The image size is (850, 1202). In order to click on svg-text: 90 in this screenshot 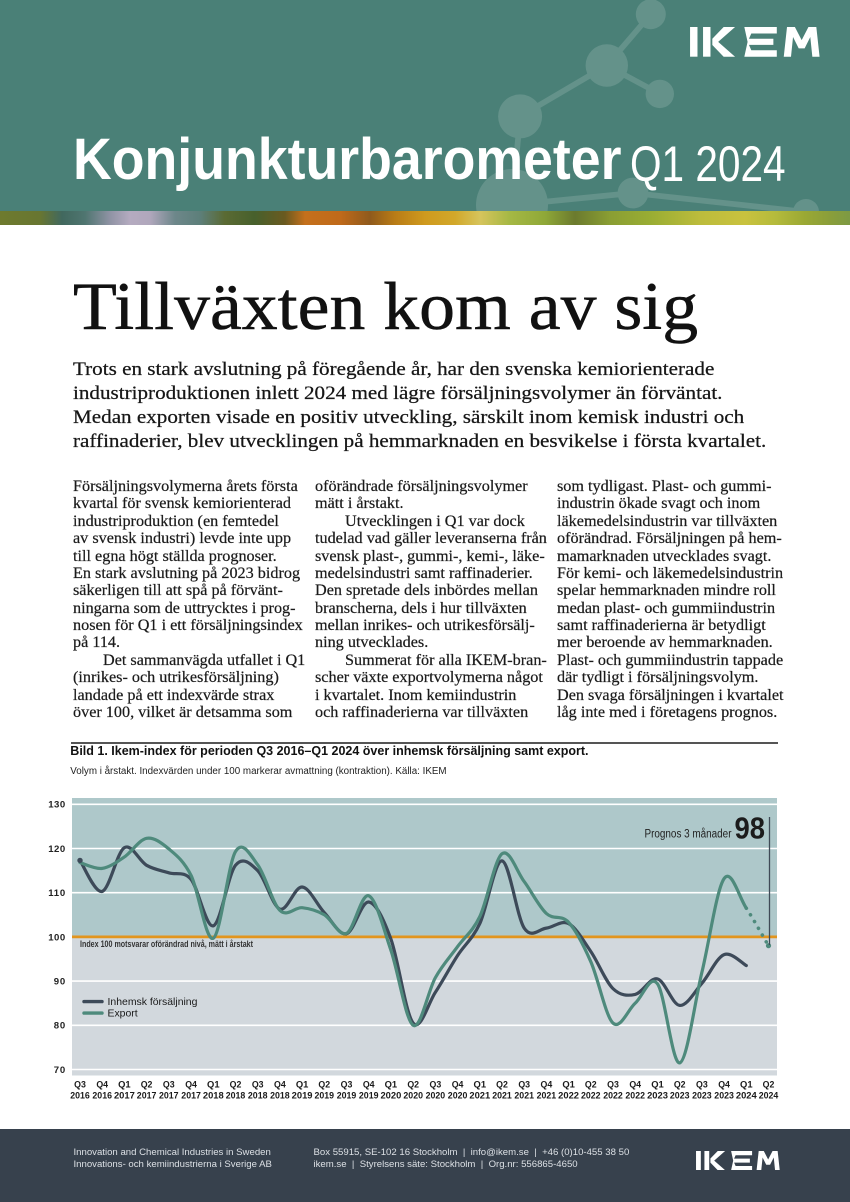, I will do `click(60, 981)`.